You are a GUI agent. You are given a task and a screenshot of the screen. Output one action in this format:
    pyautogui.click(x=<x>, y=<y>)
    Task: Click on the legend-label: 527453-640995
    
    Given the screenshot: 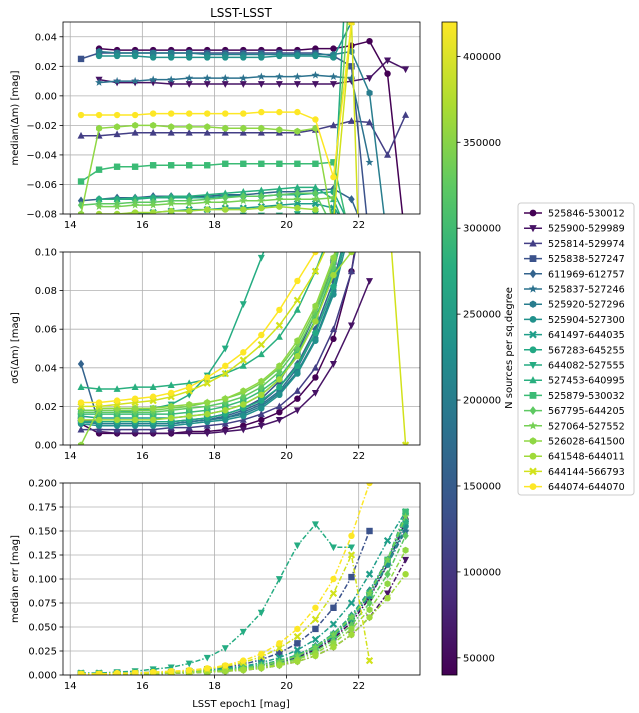 What is the action you would take?
    pyautogui.click(x=586, y=381)
    